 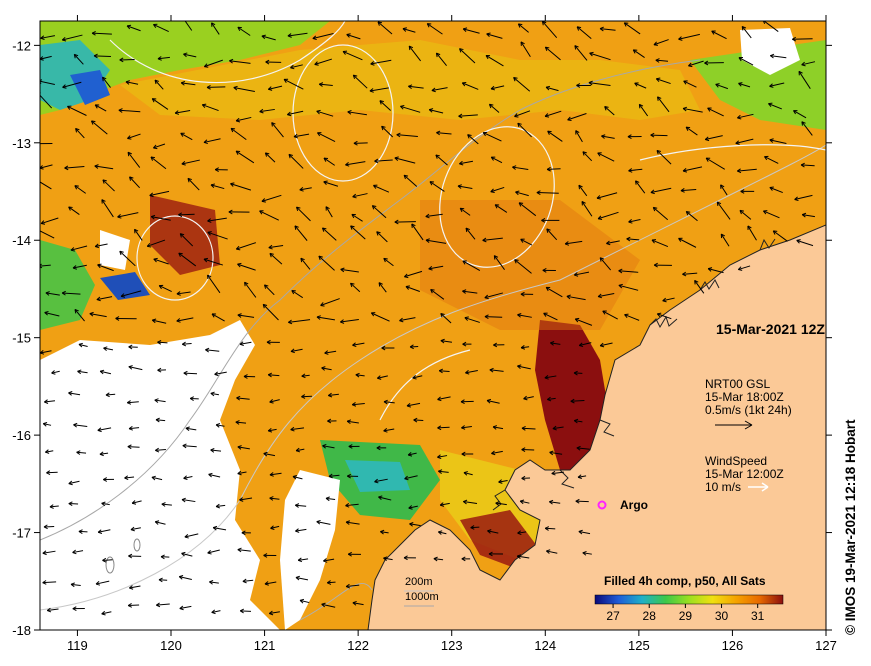 I want to click on colorbar-title: Filled 4h comp, p50, All Sats, so click(x=685, y=581).